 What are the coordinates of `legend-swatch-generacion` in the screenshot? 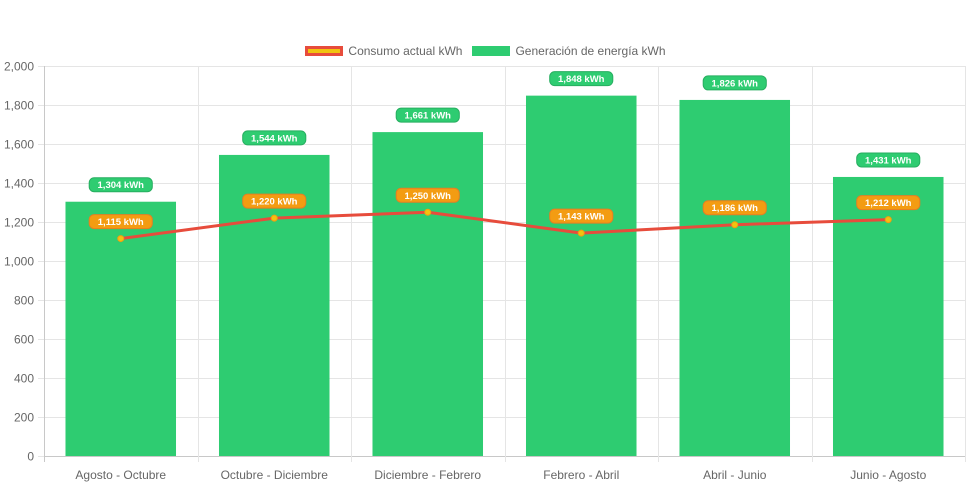 It's located at (491, 51).